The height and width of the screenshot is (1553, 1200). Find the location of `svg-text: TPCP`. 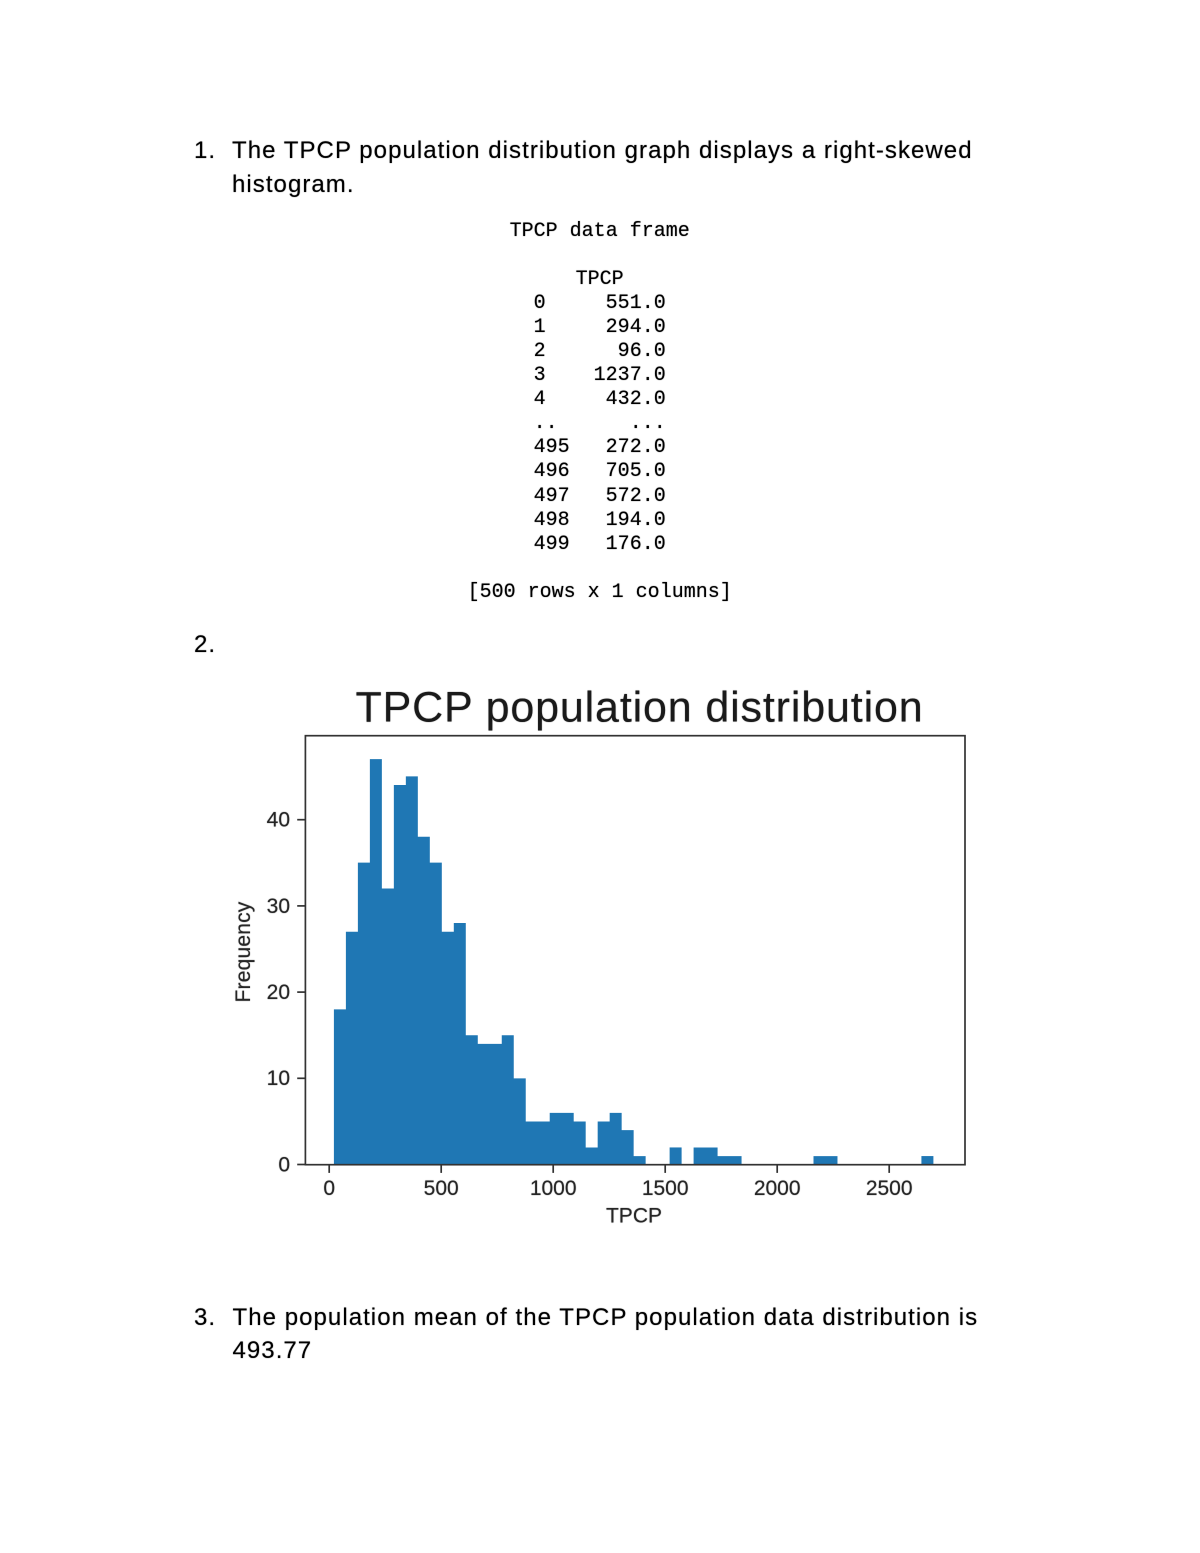

svg-text: TPCP is located at coordinates (634, 1216).